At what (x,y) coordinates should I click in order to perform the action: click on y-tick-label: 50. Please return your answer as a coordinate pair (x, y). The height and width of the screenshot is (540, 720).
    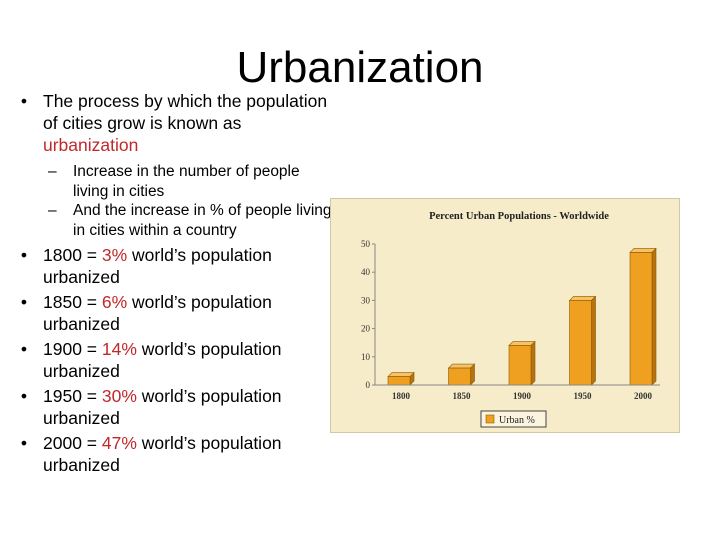
    Looking at the image, I should click on (366, 244).